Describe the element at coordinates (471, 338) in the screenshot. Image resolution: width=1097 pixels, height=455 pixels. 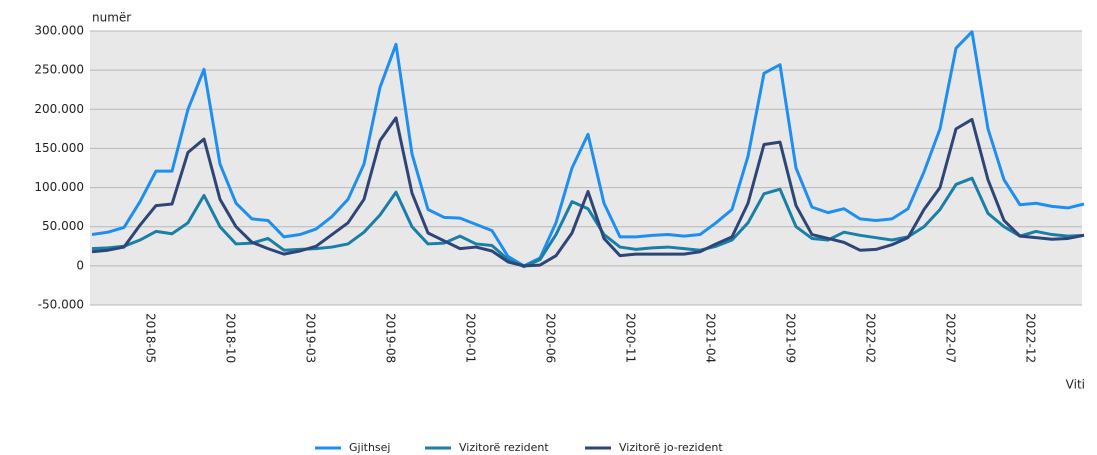
I see `x-tick-label: 2020-01` at that location.